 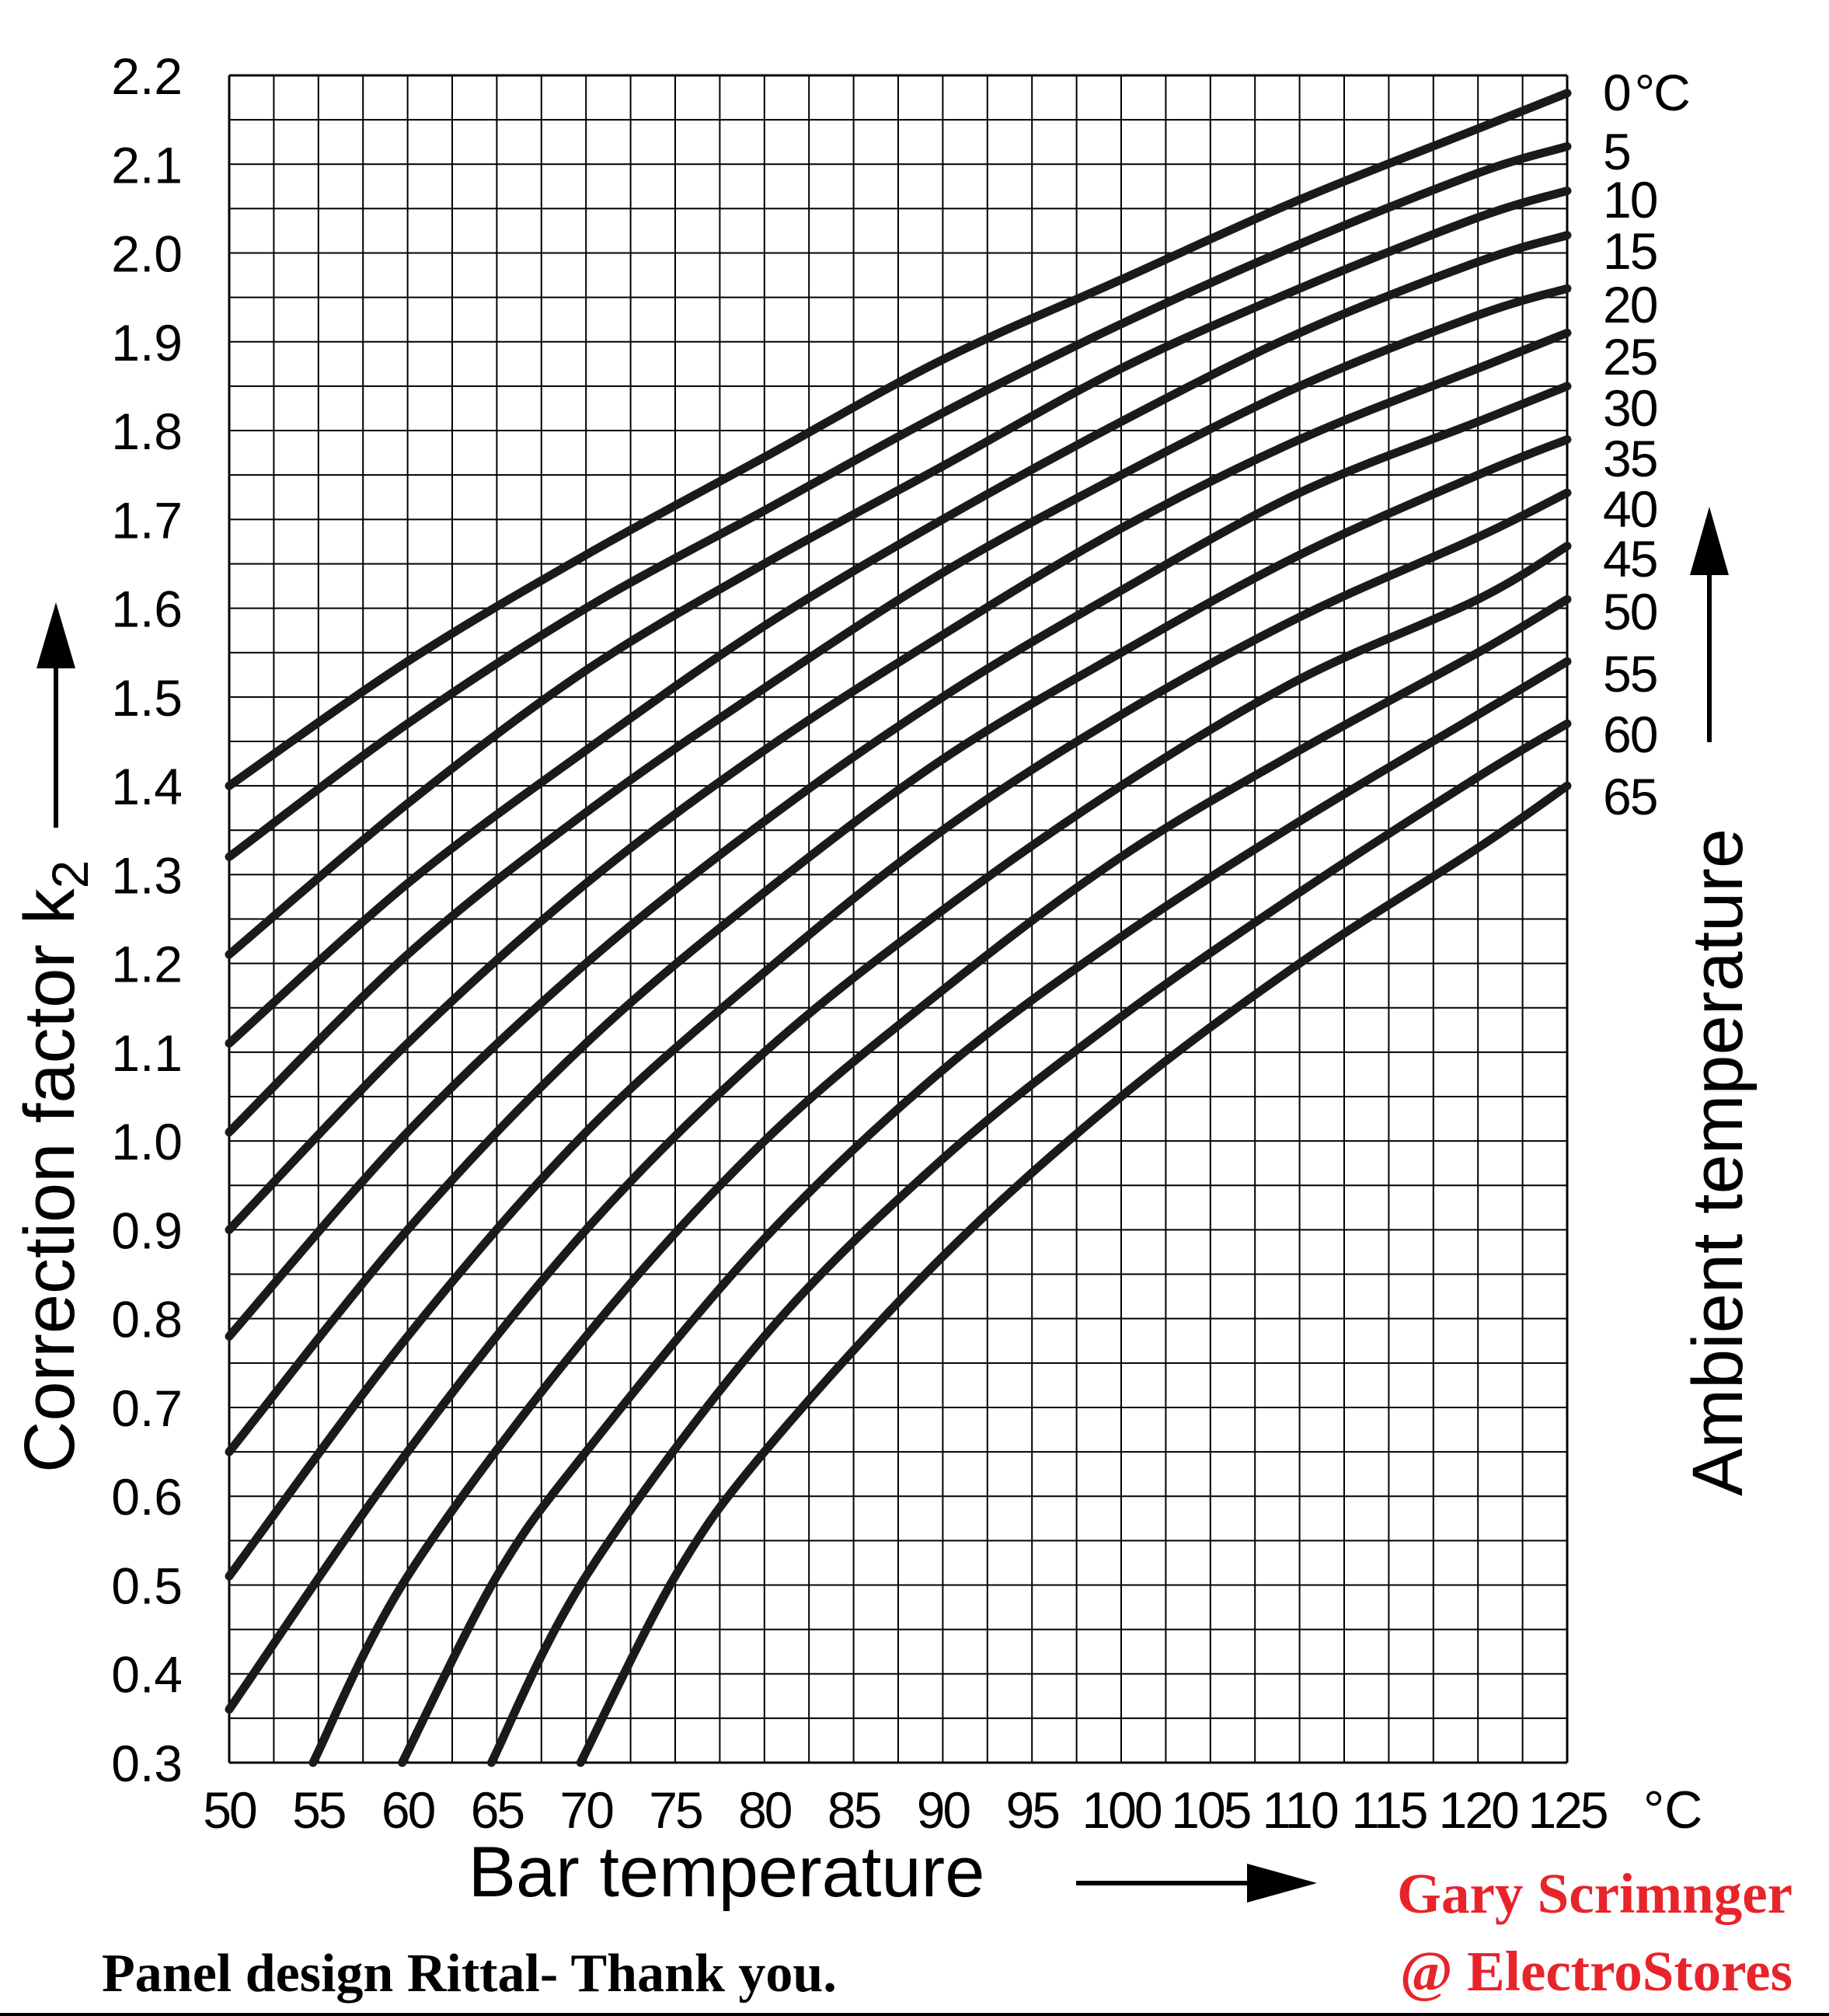 What do you see at coordinates (229, 1810) in the screenshot?
I see `x-tick-label: 50` at bounding box center [229, 1810].